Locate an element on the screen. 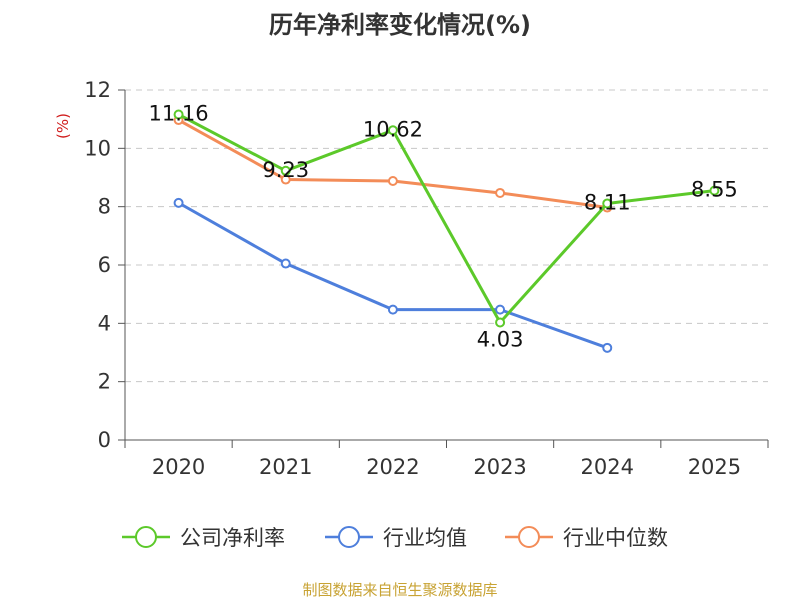 The height and width of the screenshot is (600, 800). legend-item-1: 行业均值 is located at coordinates (396, 538).